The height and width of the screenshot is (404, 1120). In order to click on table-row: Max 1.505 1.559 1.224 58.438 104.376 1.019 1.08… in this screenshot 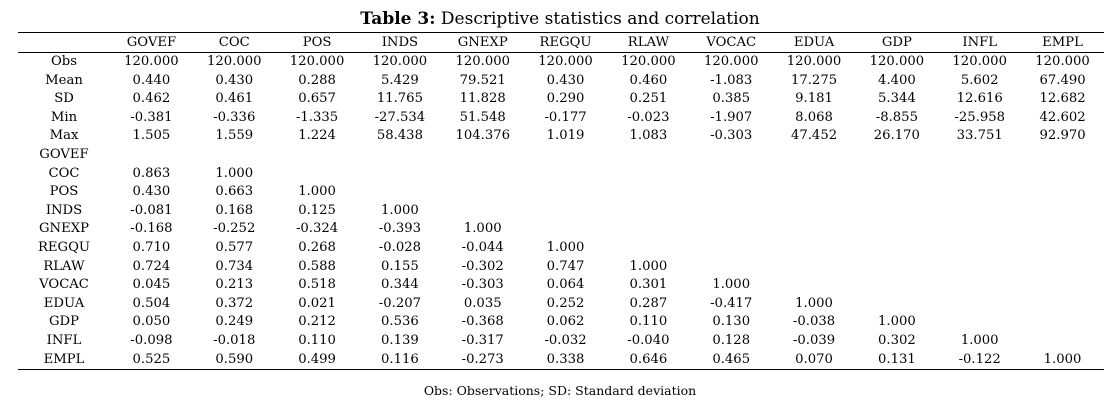, I will do `click(561, 136)`.